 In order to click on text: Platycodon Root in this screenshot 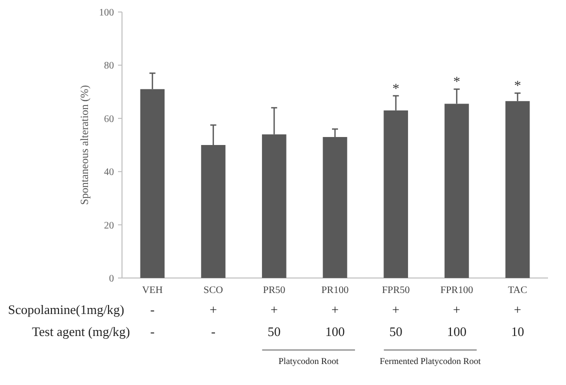, I will do `click(309, 361)`.